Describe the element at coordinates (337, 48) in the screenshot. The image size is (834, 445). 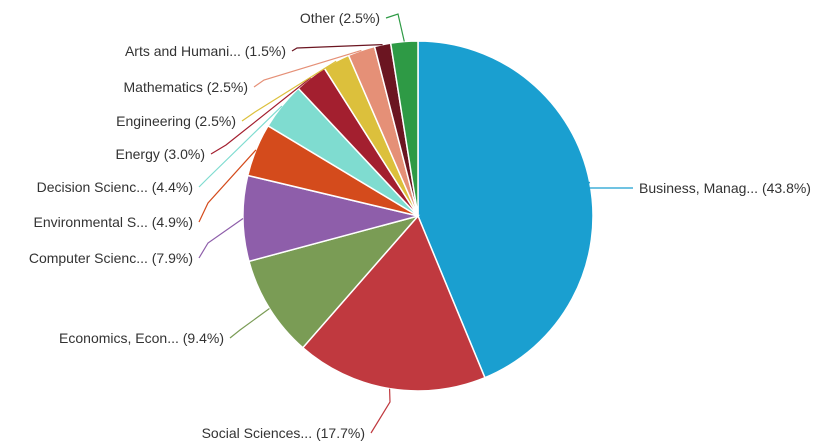
I see `leader-line-arts-and-humani` at that location.